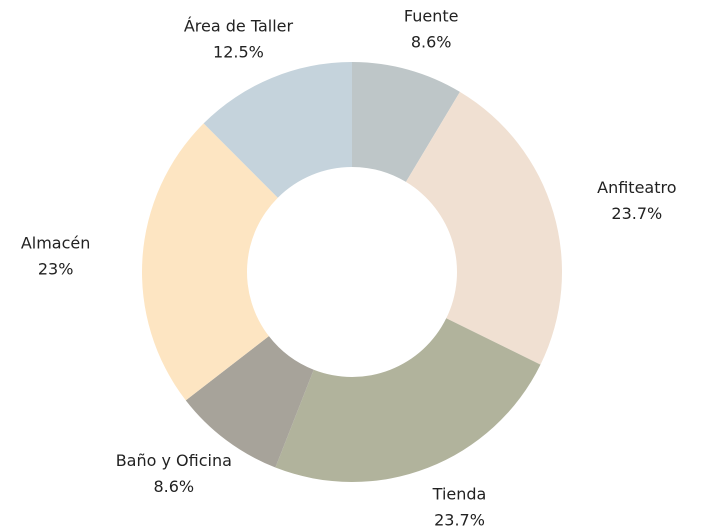  I want to click on slice-label: Fuente, so click(431, 16).